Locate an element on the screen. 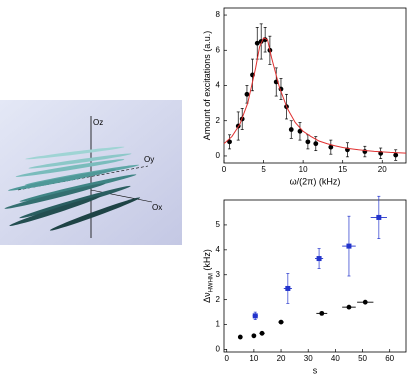 The image size is (415, 385). tubes is located at coordinates (72, 188).